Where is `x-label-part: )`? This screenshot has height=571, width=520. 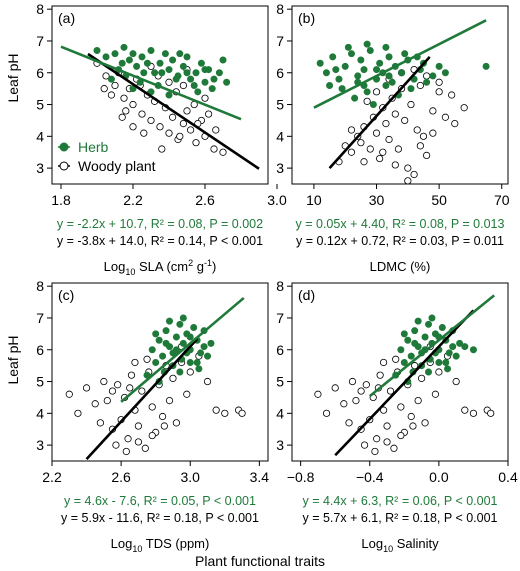 x-label-part: ) is located at coordinates (214, 266).